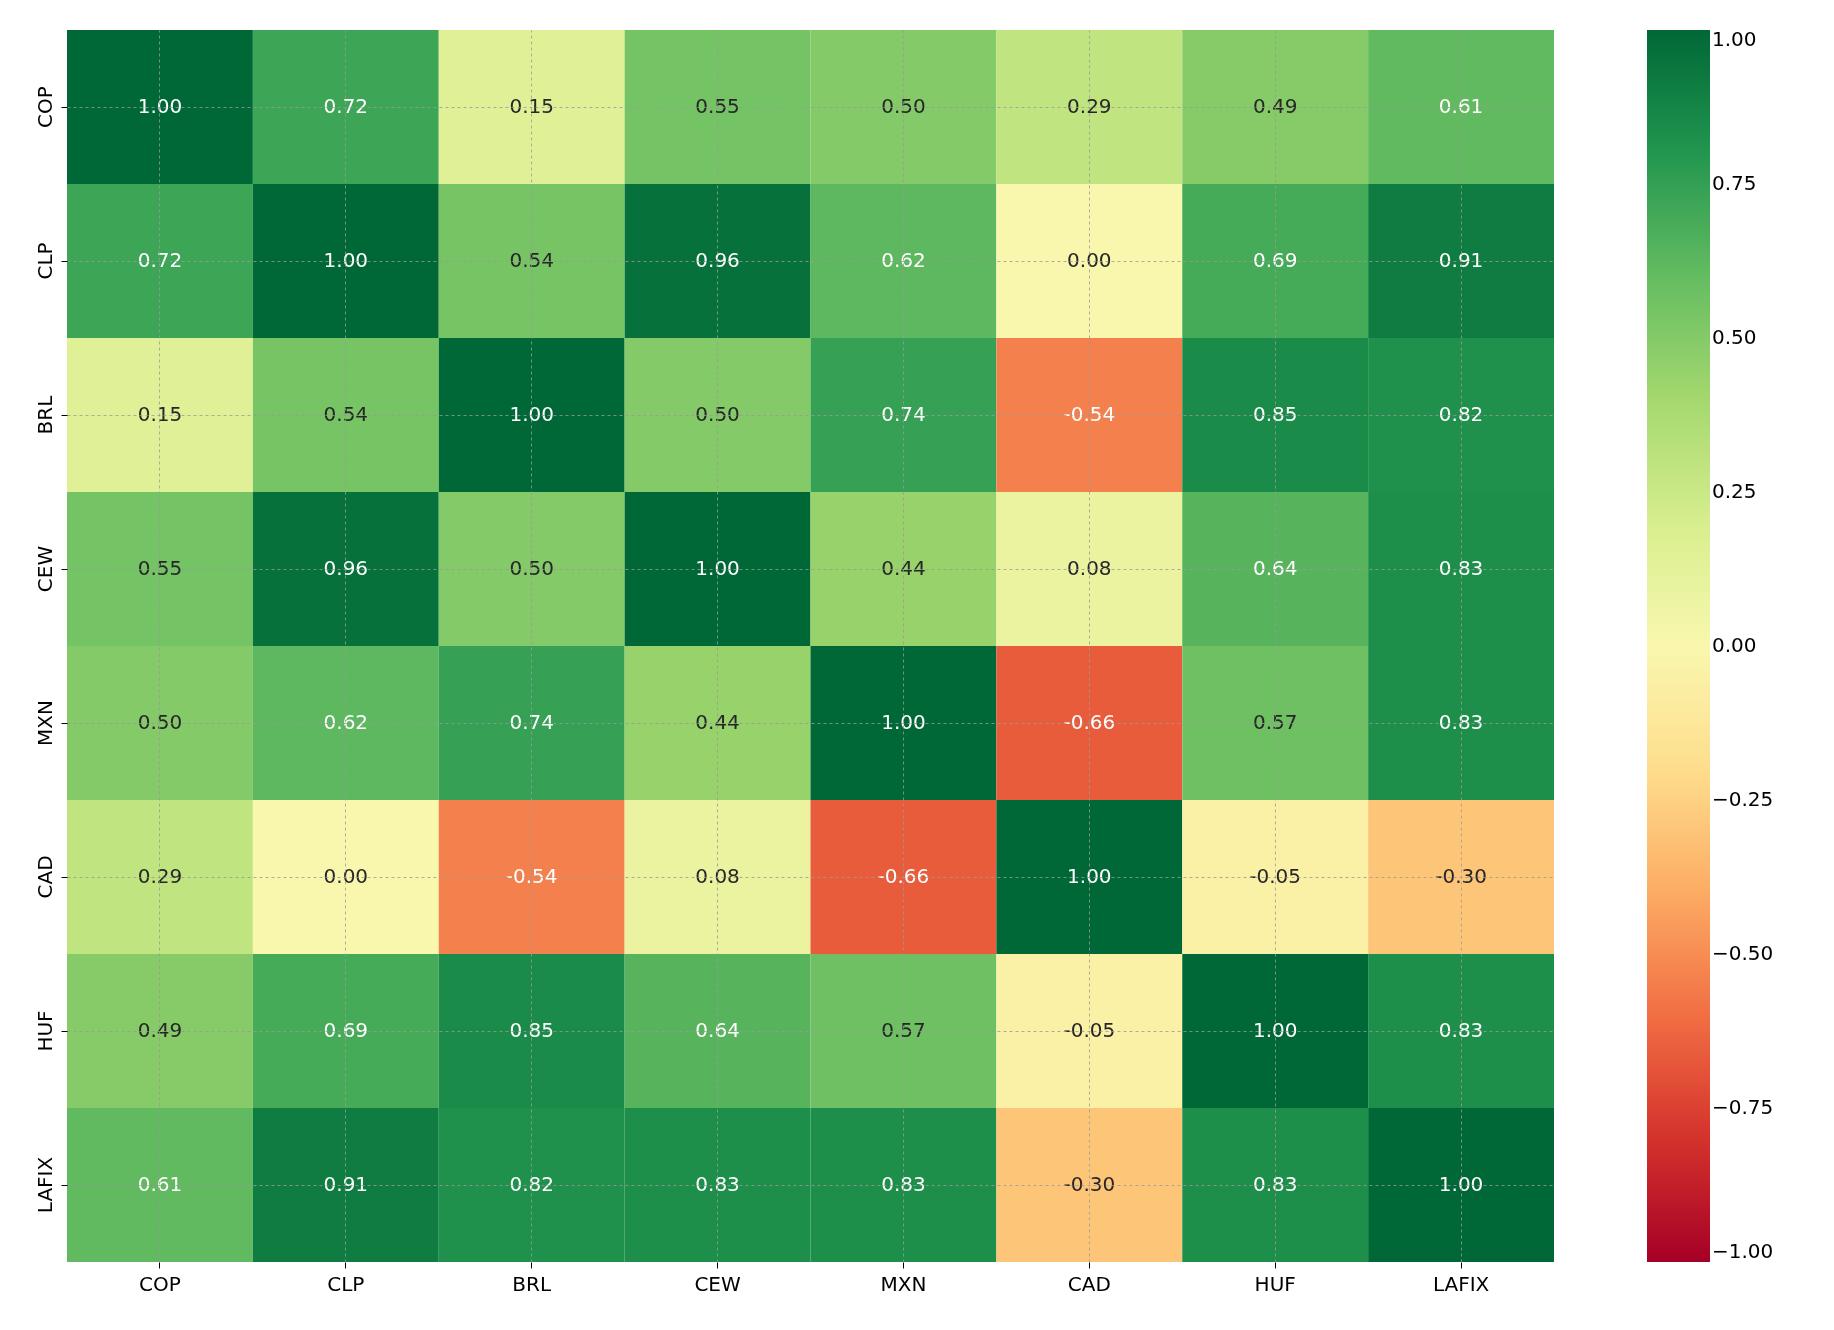 The width and height of the screenshot is (1834, 1330). I want to click on y-tick-label: BRL, so click(44, 414).